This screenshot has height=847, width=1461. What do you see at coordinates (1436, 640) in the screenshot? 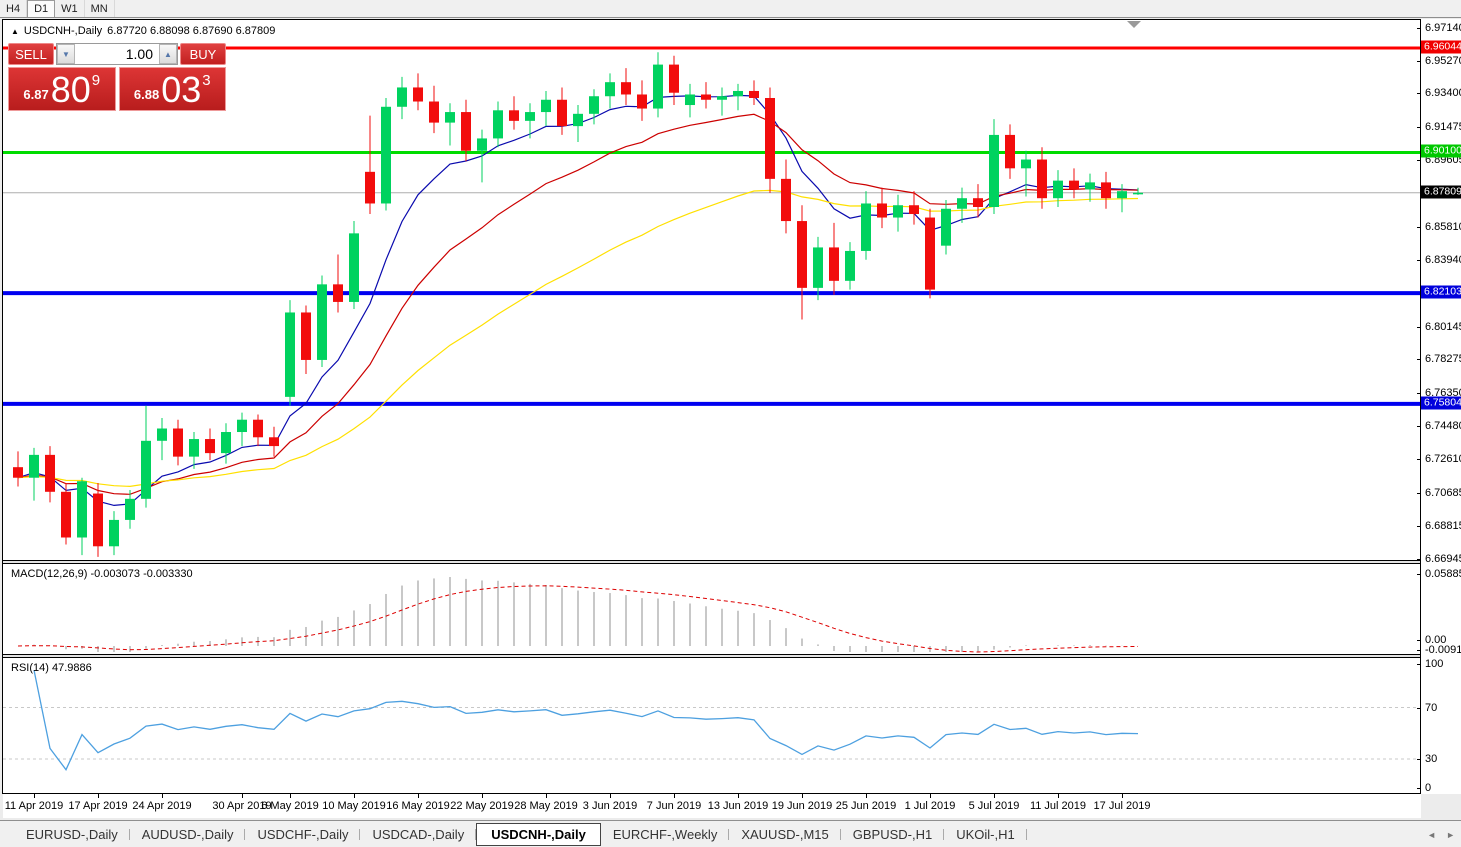
I see `macd-zero-label: 0.00` at bounding box center [1436, 640].